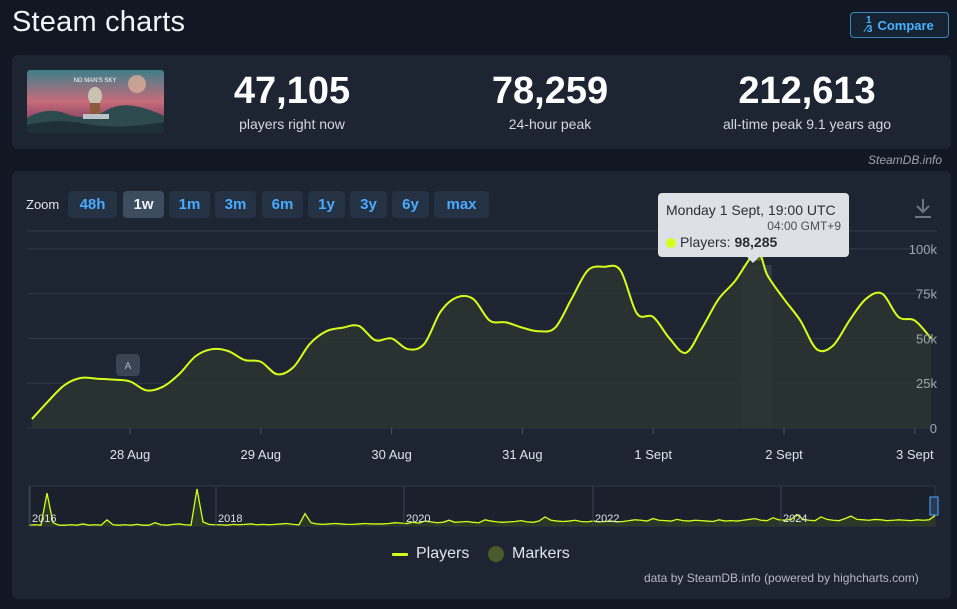 This screenshot has width=957, height=609. I want to click on zoom-button-1y: 1y, so click(326, 204).